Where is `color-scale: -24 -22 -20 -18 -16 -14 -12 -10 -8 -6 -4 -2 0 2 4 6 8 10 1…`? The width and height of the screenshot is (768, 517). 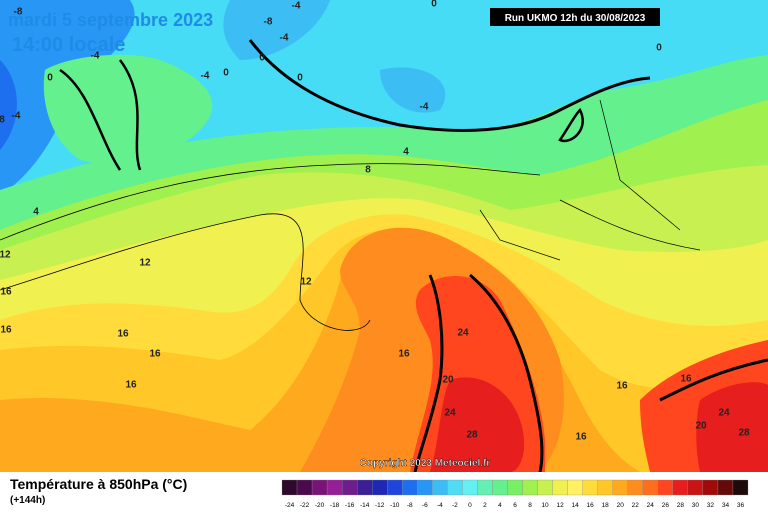 color-scale: -24 -22 -20 -18 -16 -14 -12 -10 -8 -6 -4 -2 0 2 4 6 8 10 1… is located at coordinates (515, 494).